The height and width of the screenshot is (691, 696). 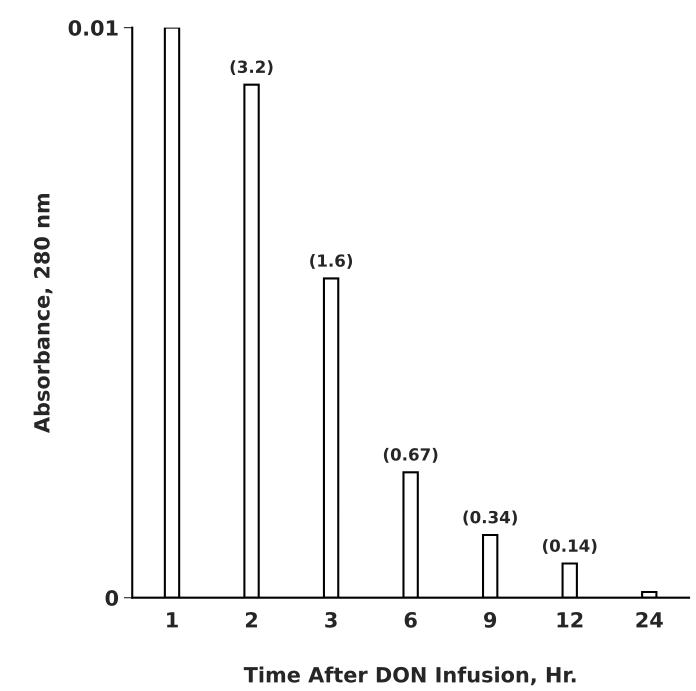 I want to click on x-axis-title: Time After DON Infusion, Hr., so click(x=410, y=676).